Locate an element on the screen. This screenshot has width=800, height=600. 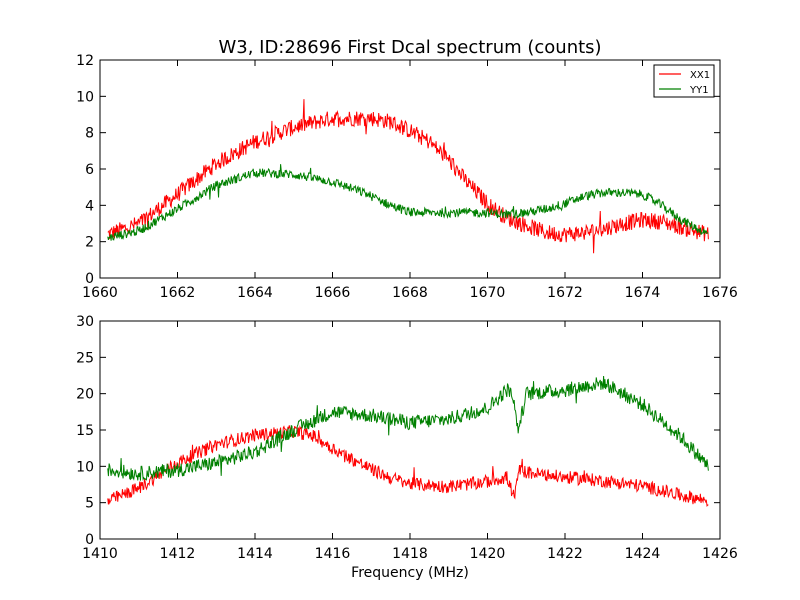
y-tick-label: 15 is located at coordinates (85, 431).